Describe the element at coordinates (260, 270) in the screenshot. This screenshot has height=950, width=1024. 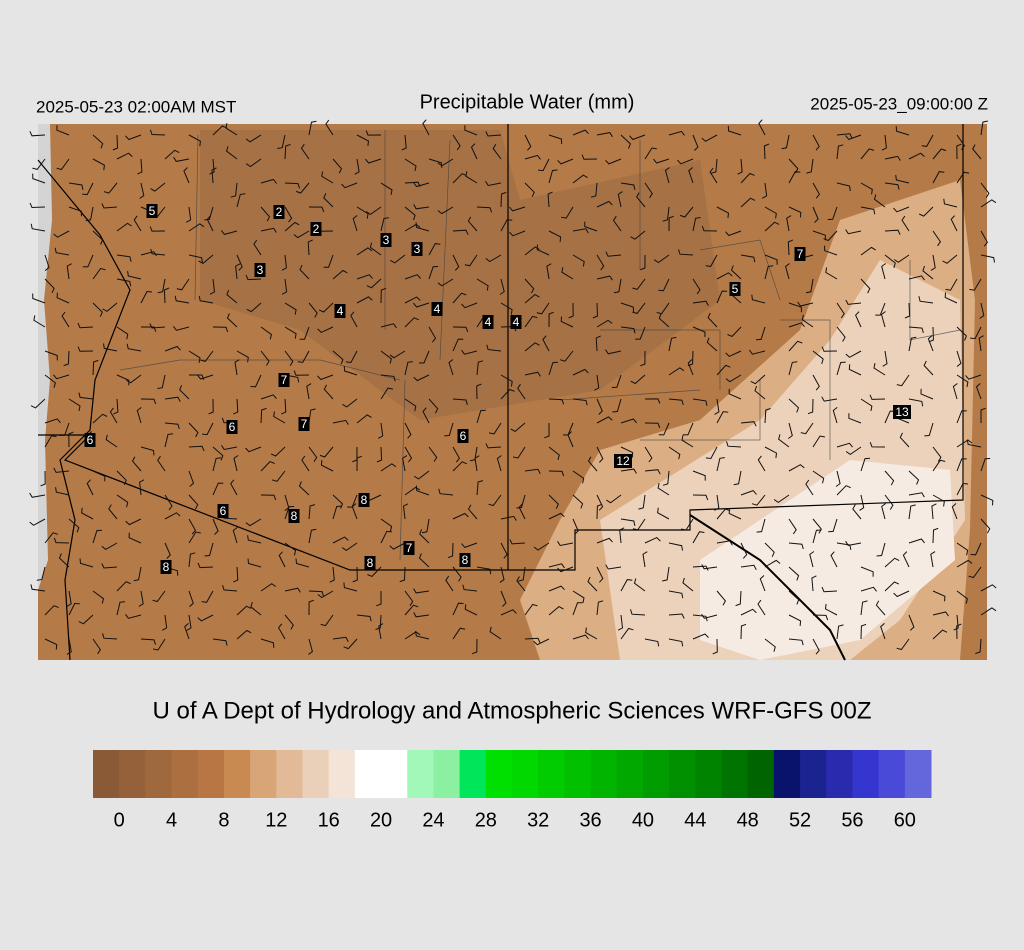
I see `station-label: 3` at that location.